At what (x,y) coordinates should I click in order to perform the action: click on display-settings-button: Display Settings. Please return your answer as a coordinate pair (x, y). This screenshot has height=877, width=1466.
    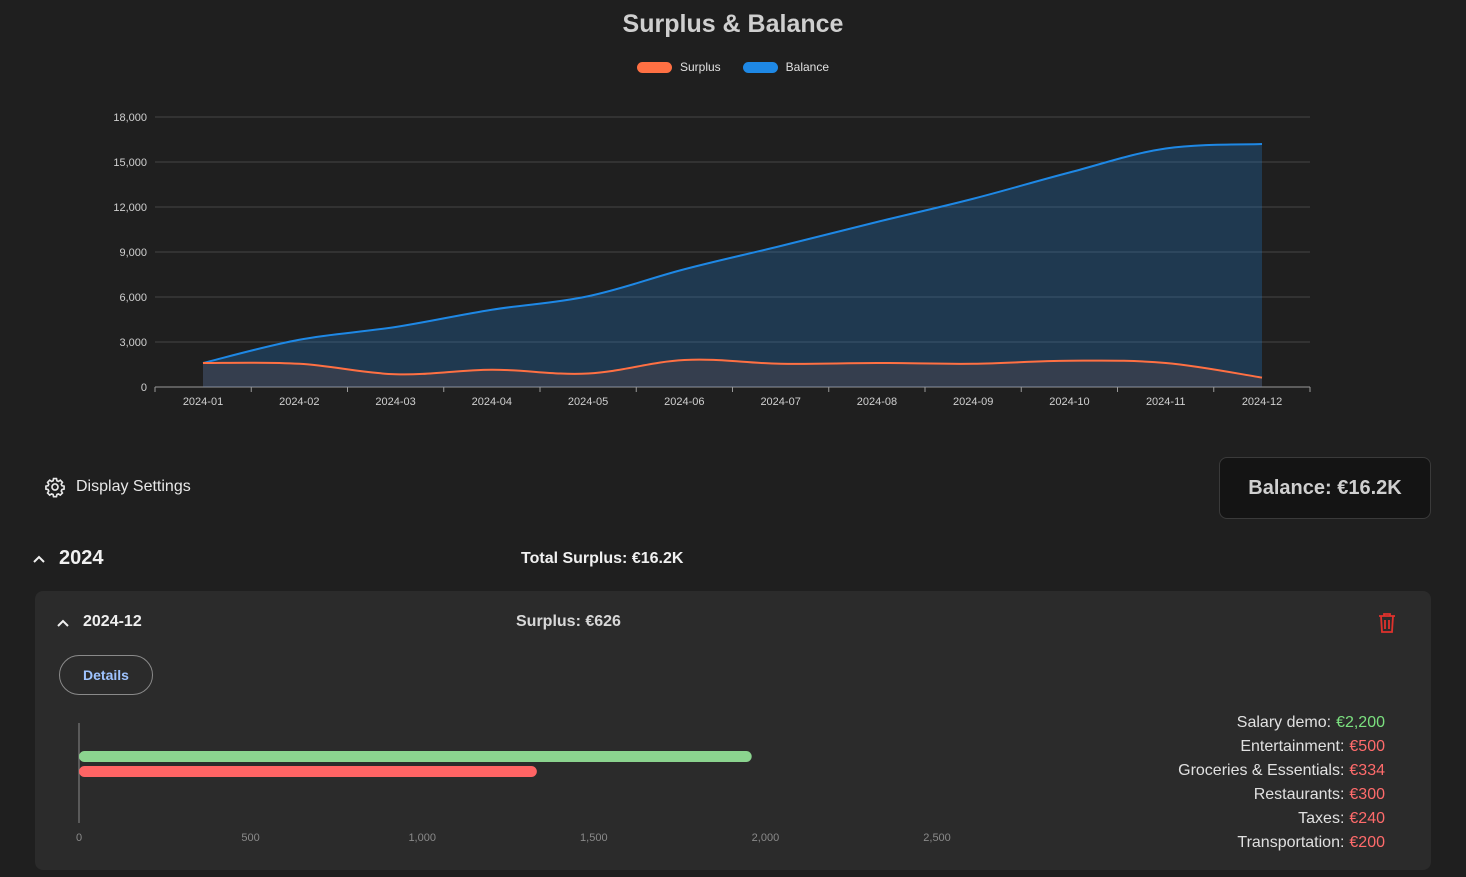
    Looking at the image, I should click on (117, 487).